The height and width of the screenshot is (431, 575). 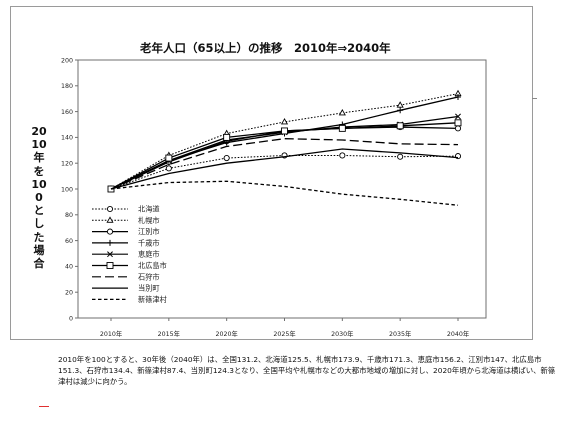 What do you see at coordinates (71, 318) in the screenshot?
I see `y-tick-label: 0` at bounding box center [71, 318].